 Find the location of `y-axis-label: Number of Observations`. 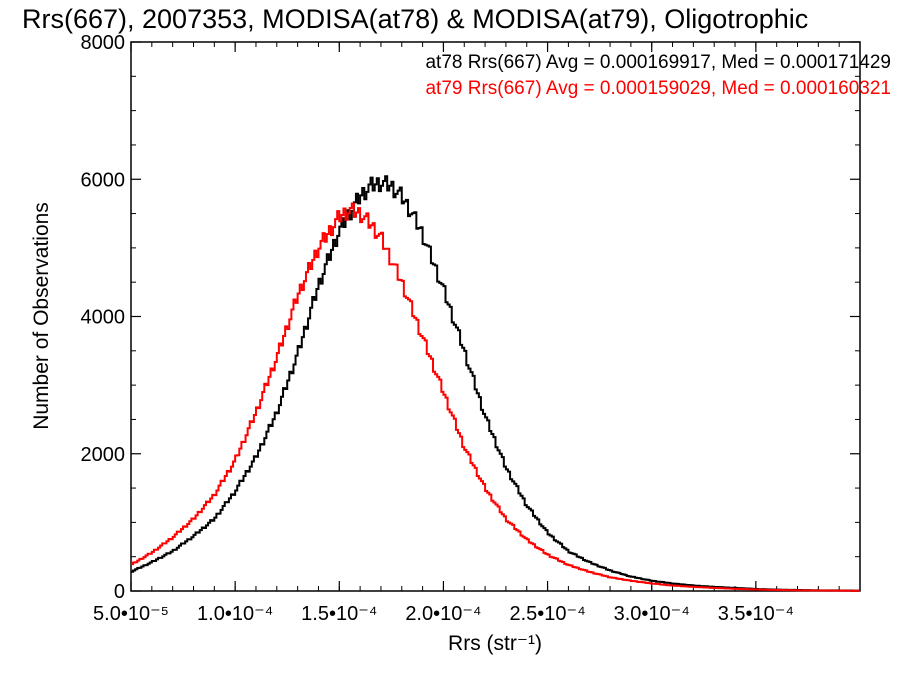

y-axis-label: Number of Observations is located at coordinates (41, 316).